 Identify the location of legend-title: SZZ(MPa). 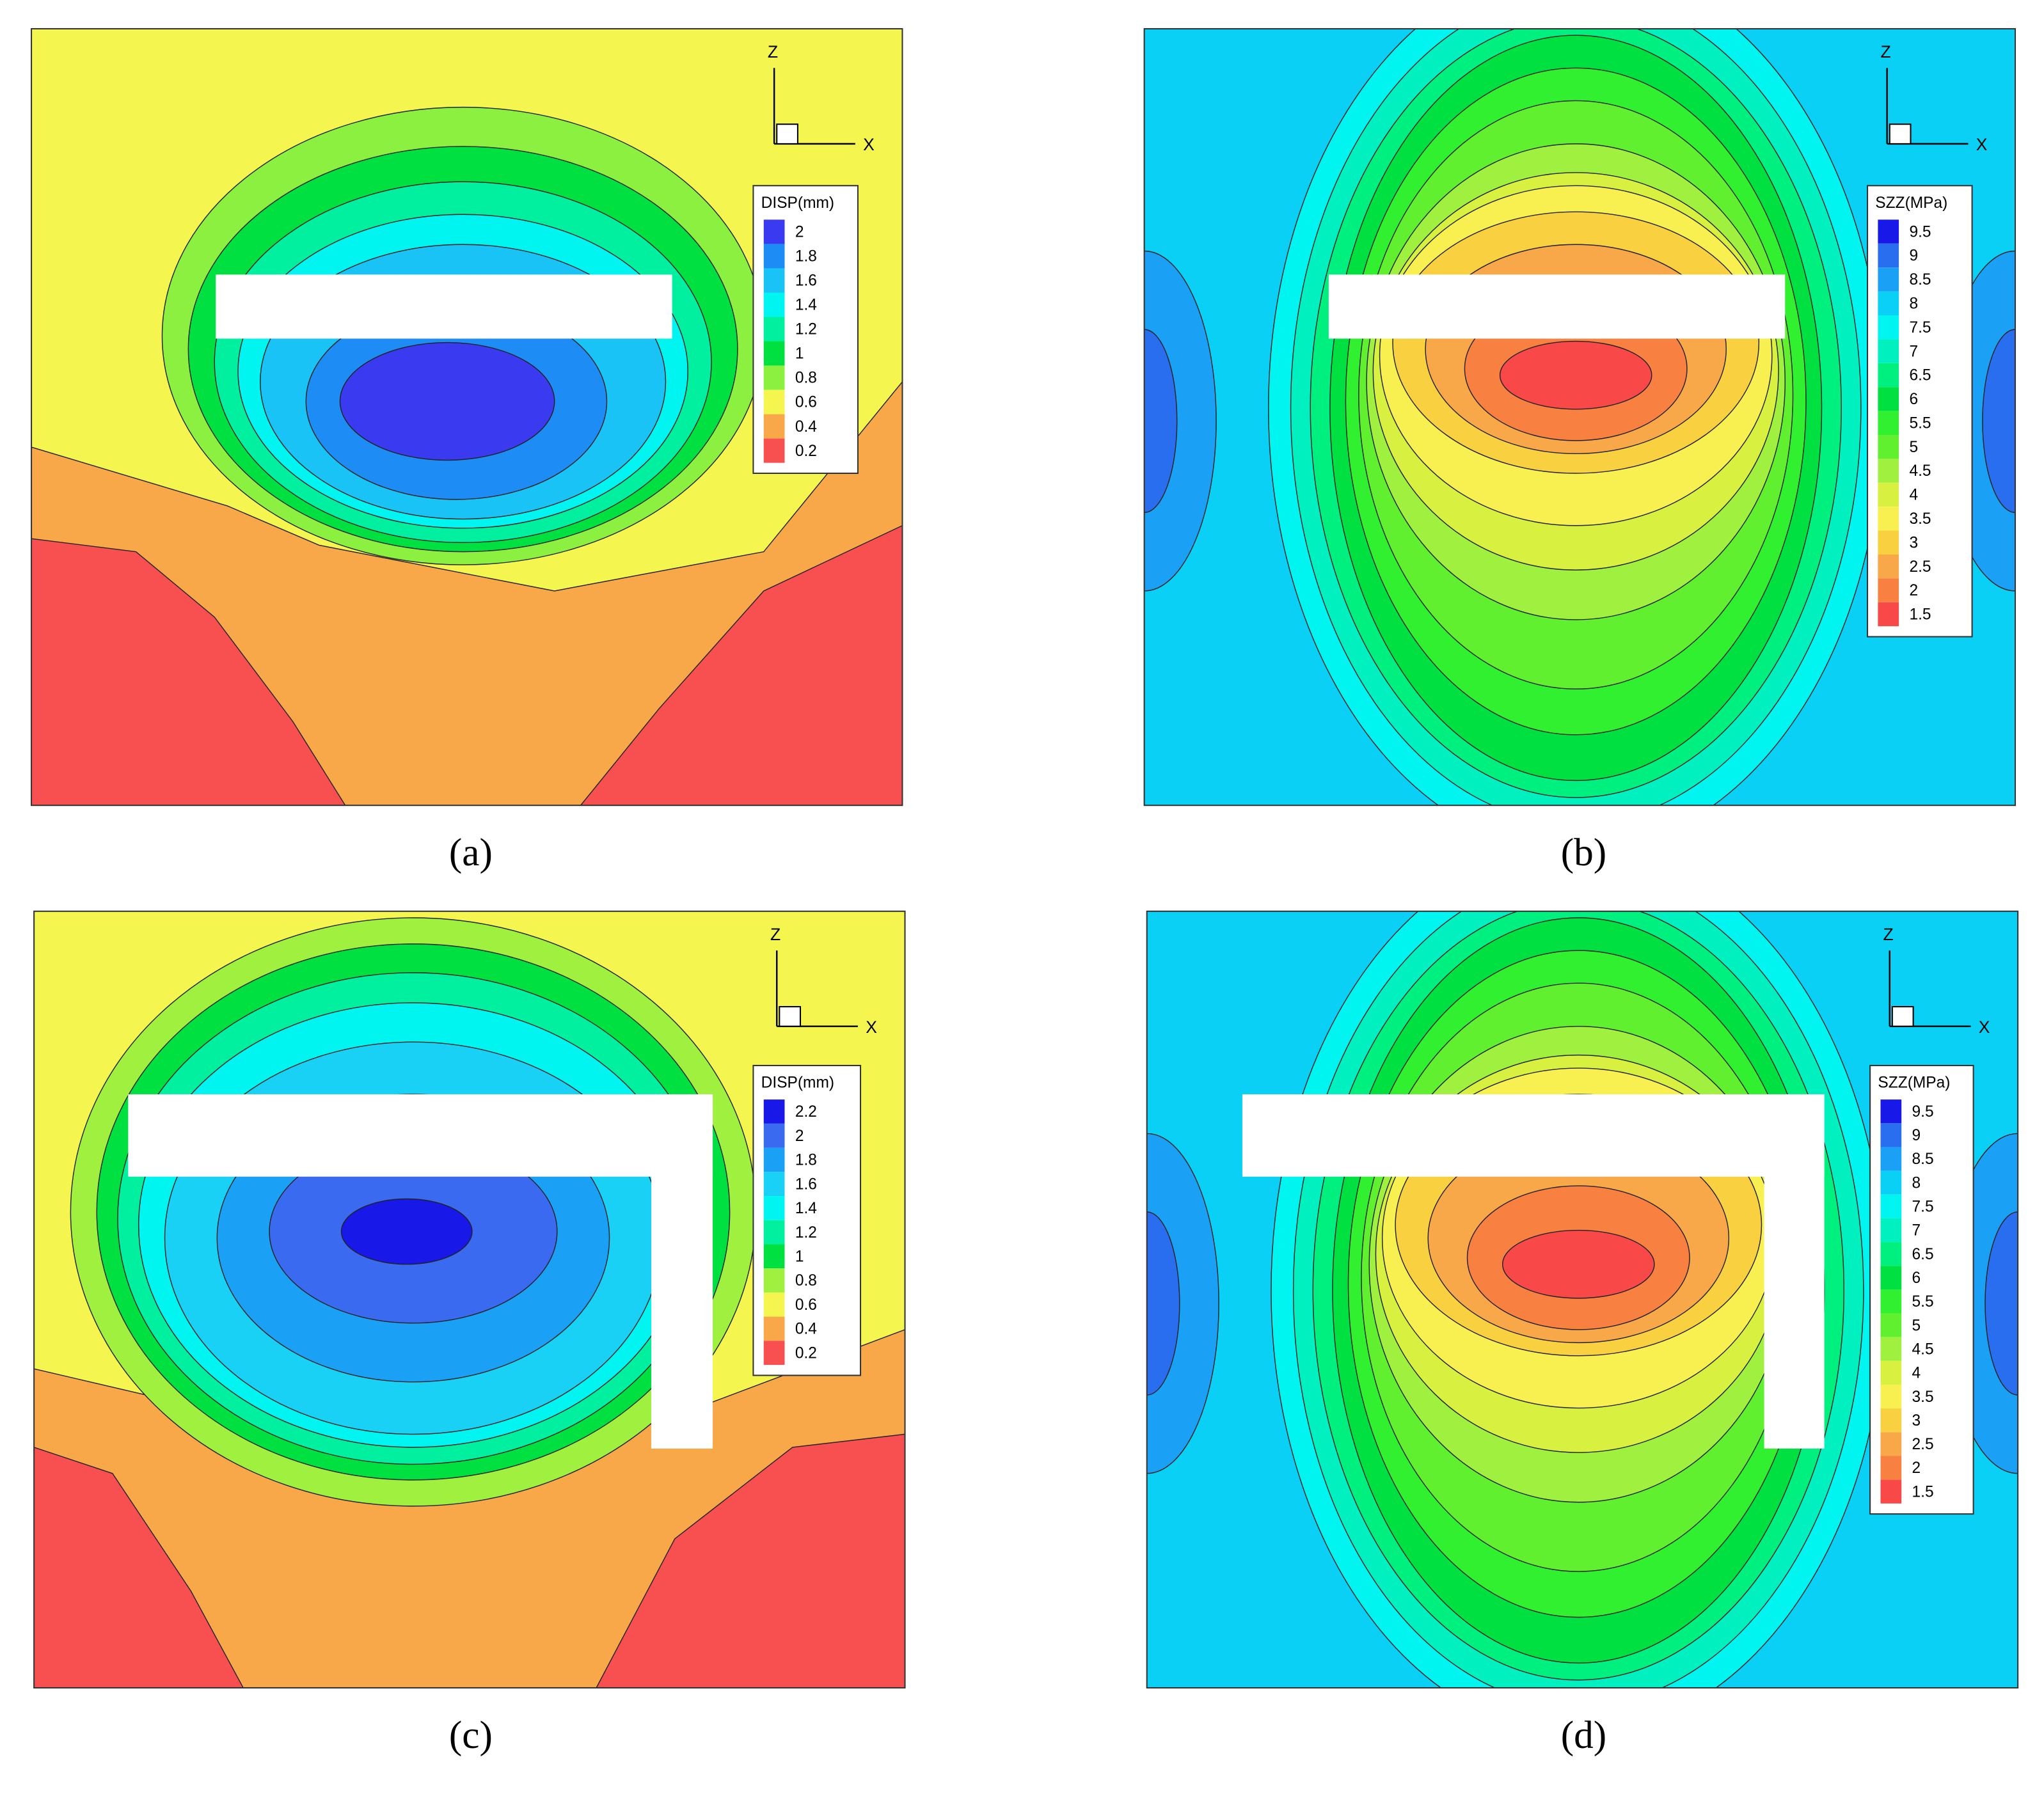
(1911, 203).